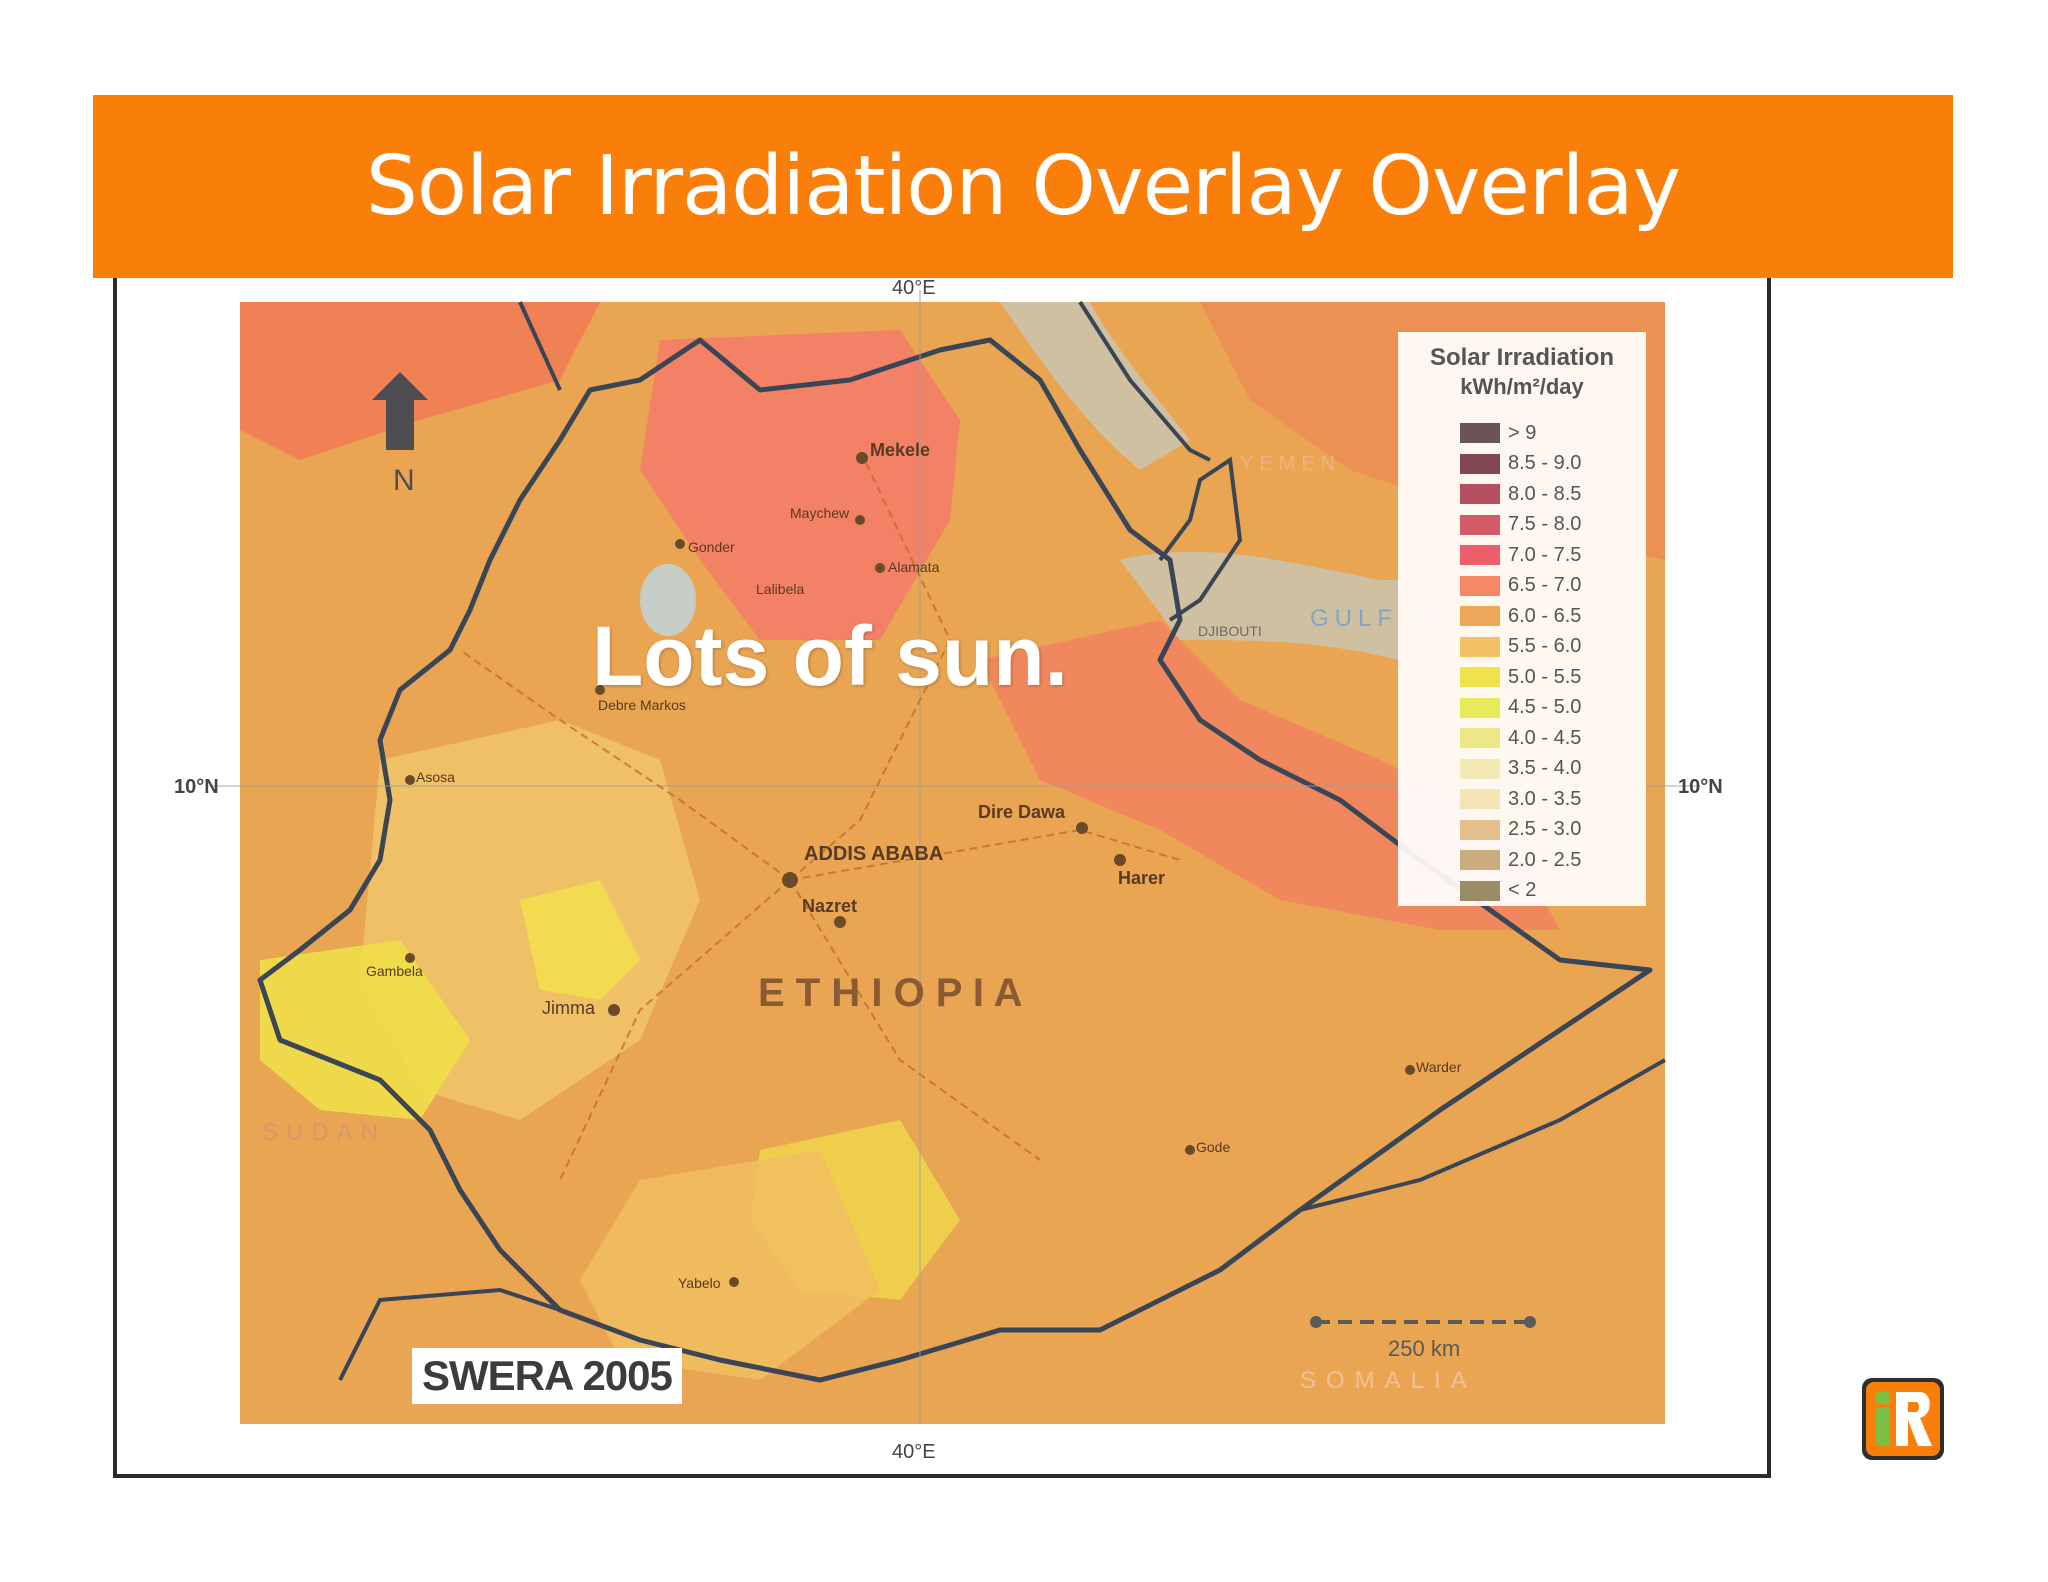 The height and width of the screenshot is (1582, 2048). Describe the element at coordinates (1290, 464) in the screenshot. I see `yemen-label: YEMEN` at that location.